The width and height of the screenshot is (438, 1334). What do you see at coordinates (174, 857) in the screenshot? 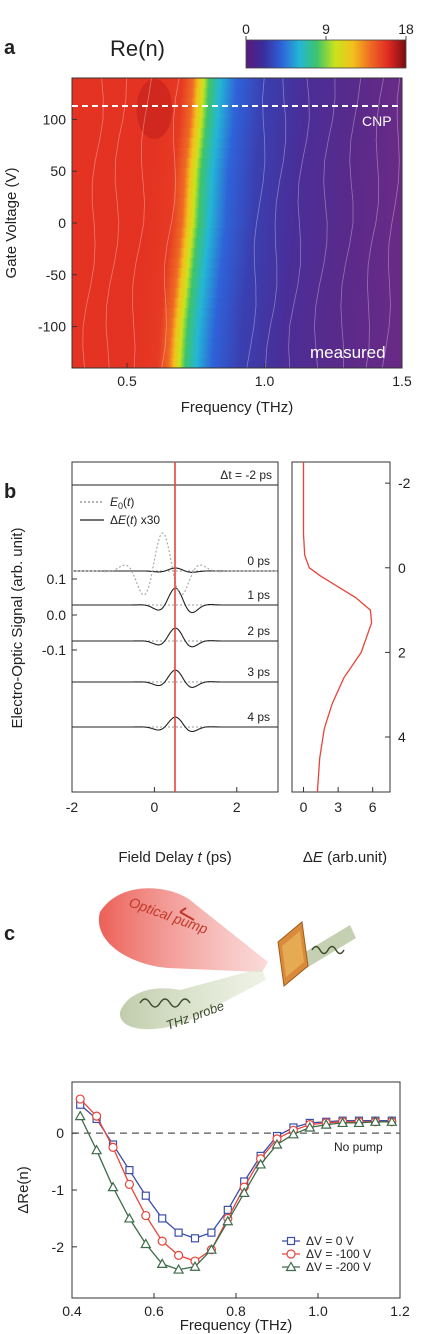
I see `panel-b-xlabel: Field Delay t (ps)` at bounding box center [174, 857].